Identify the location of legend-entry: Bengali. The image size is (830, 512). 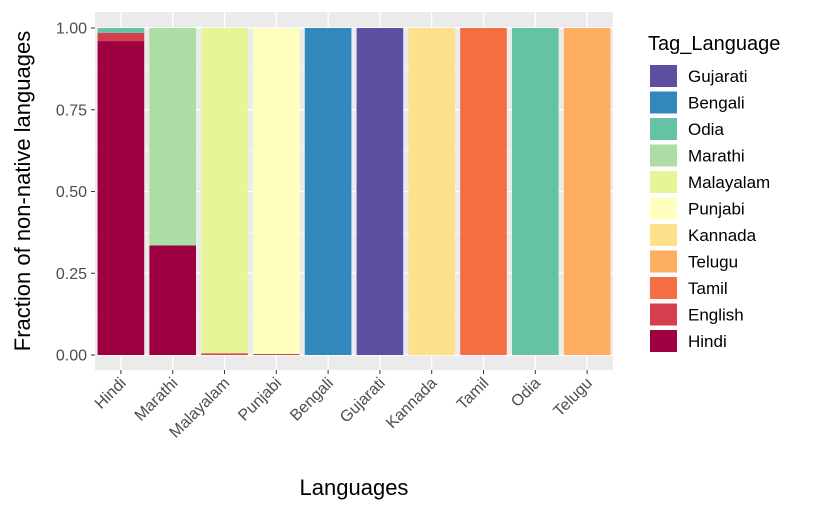
(716, 103).